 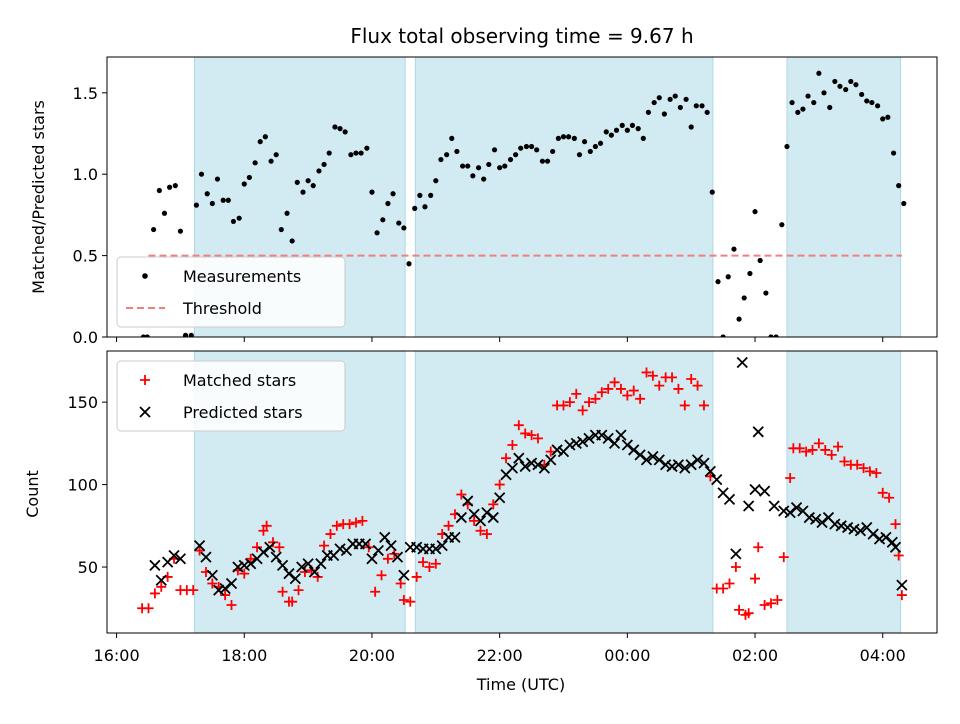 I want to click on top-y-tick-label: 0.5, so click(x=85, y=256).